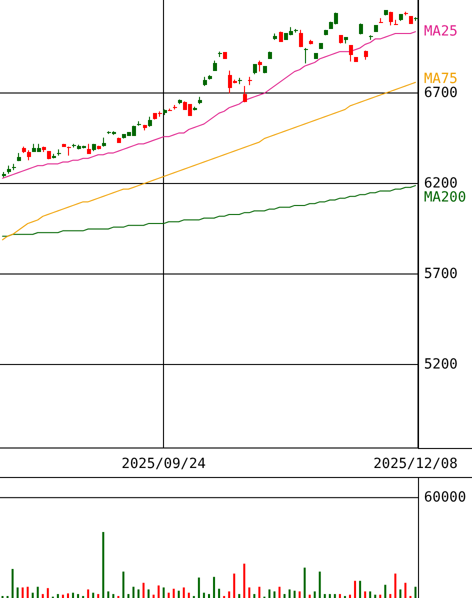  I want to click on y-tick-label: 6700, so click(441, 92).